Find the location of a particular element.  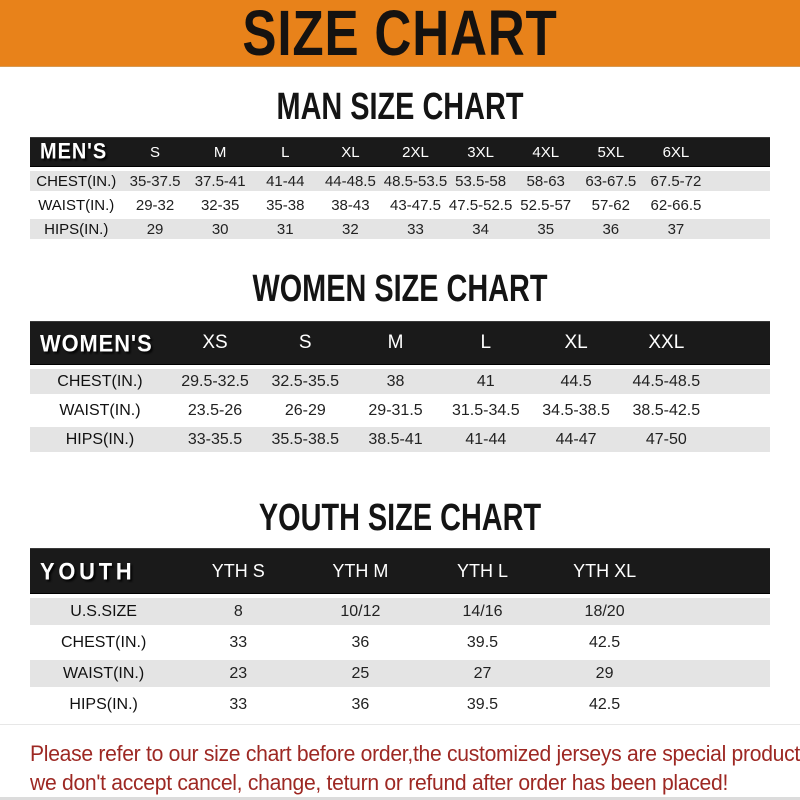

size-value-cell: 31.5-34.5 is located at coordinates (485, 410).